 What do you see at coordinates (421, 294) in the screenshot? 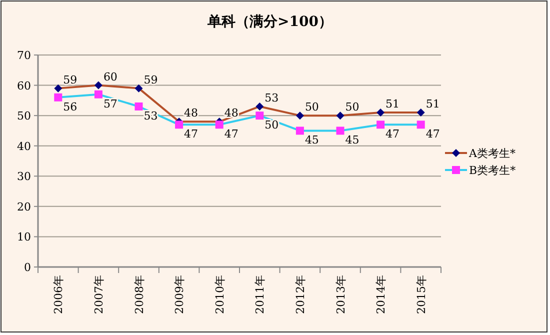
I see `x-tick-label: 2015年` at bounding box center [421, 294].